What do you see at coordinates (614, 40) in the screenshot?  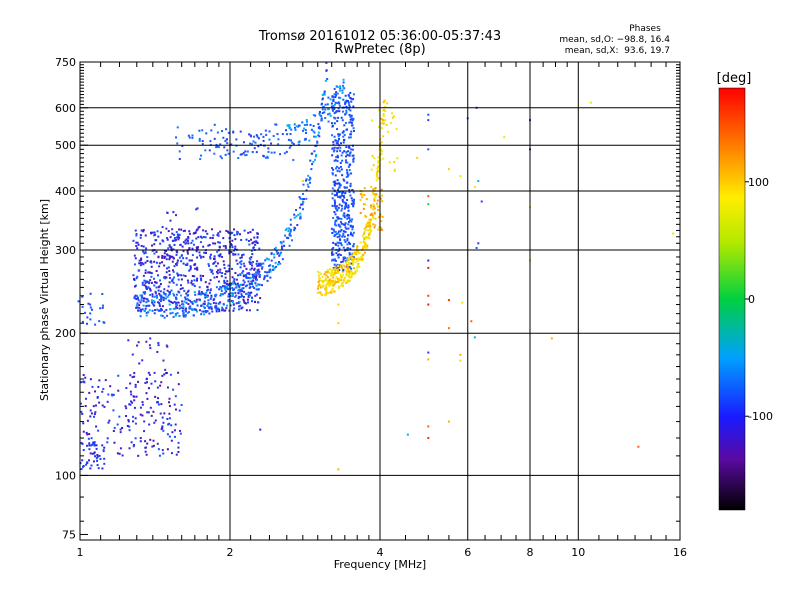 I see `phase-legend-o: mean, sd,O: −98.8, 16.4` at bounding box center [614, 40].